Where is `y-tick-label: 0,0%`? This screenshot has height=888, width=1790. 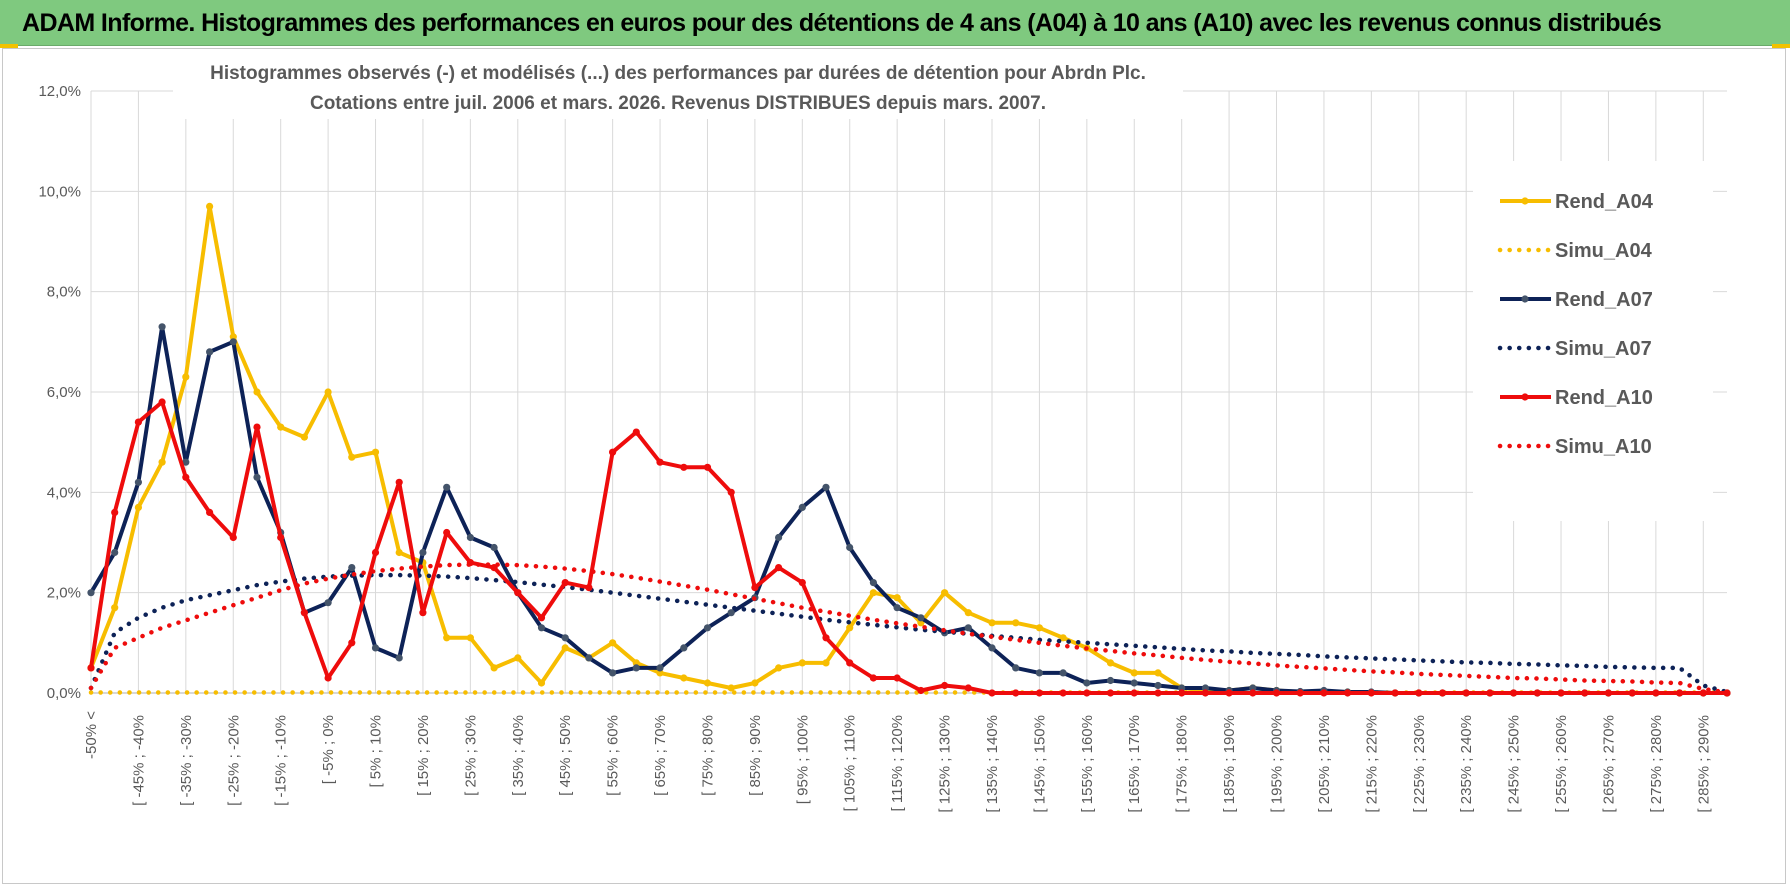 y-tick-label: 0,0% is located at coordinates (64, 693).